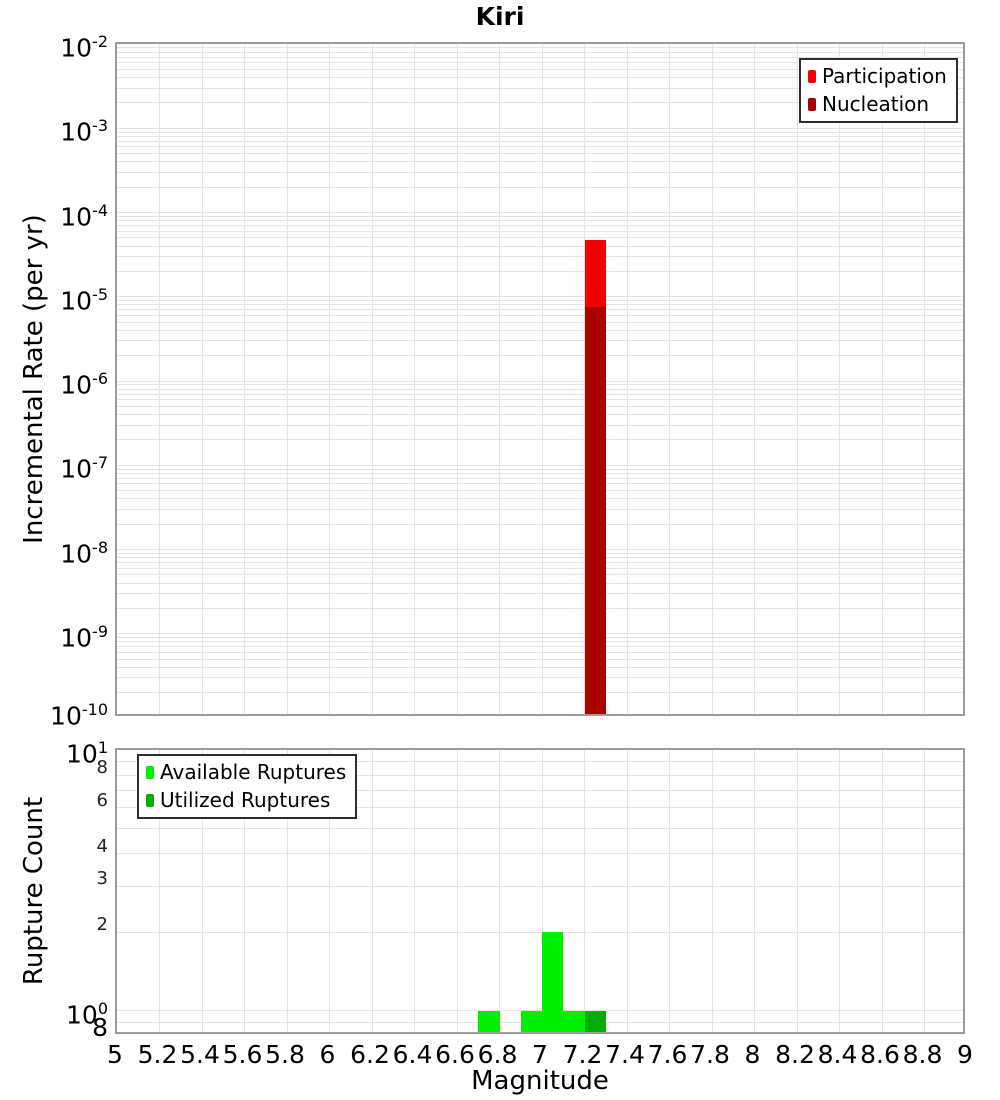 The height and width of the screenshot is (1100, 1000). Describe the element at coordinates (412, 1054) in the screenshot. I see `x-tick-label: 6.4` at that location.